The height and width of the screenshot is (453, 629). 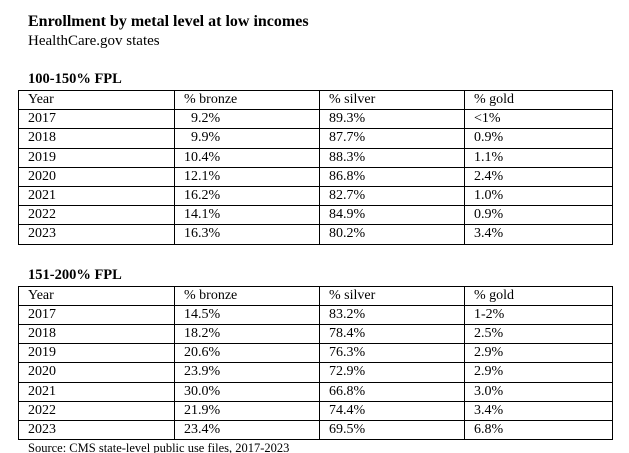 I want to click on table-cell: 18.2%, so click(x=247, y=334).